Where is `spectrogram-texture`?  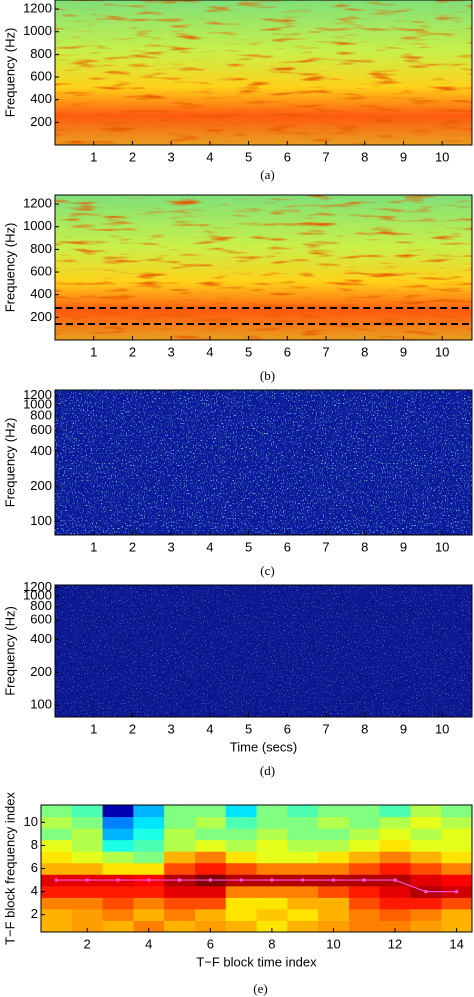
spectrogram-texture is located at coordinates (263, 267).